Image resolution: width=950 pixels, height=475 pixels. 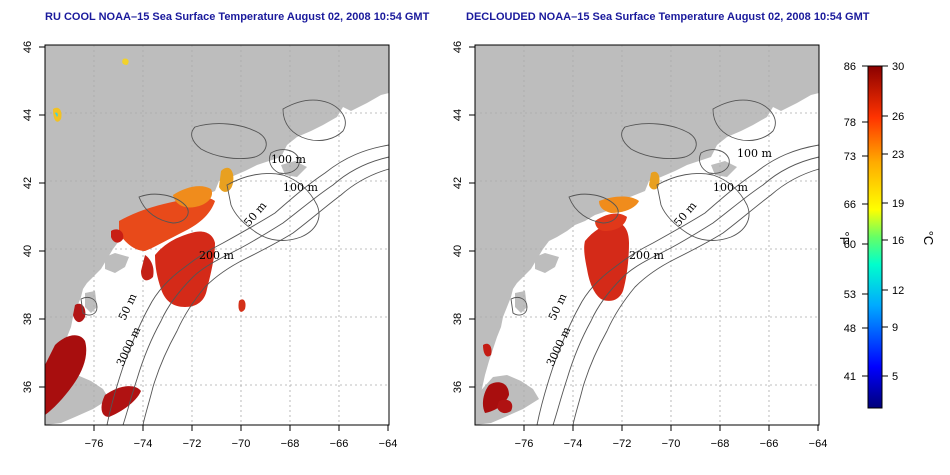 What do you see at coordinates (850, 157) in the screenshot?
I see `fahrenheit-tick-label: 73` at bounding box center [850, 157].